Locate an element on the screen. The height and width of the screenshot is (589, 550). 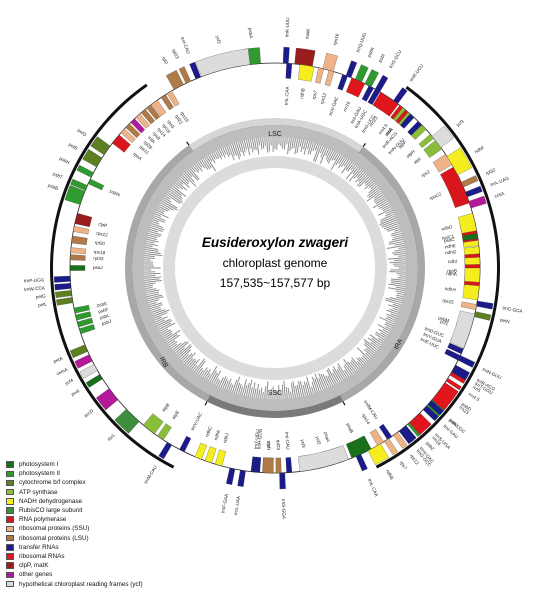
region-label-ssc: SSC is located at coordinates (275, 393).